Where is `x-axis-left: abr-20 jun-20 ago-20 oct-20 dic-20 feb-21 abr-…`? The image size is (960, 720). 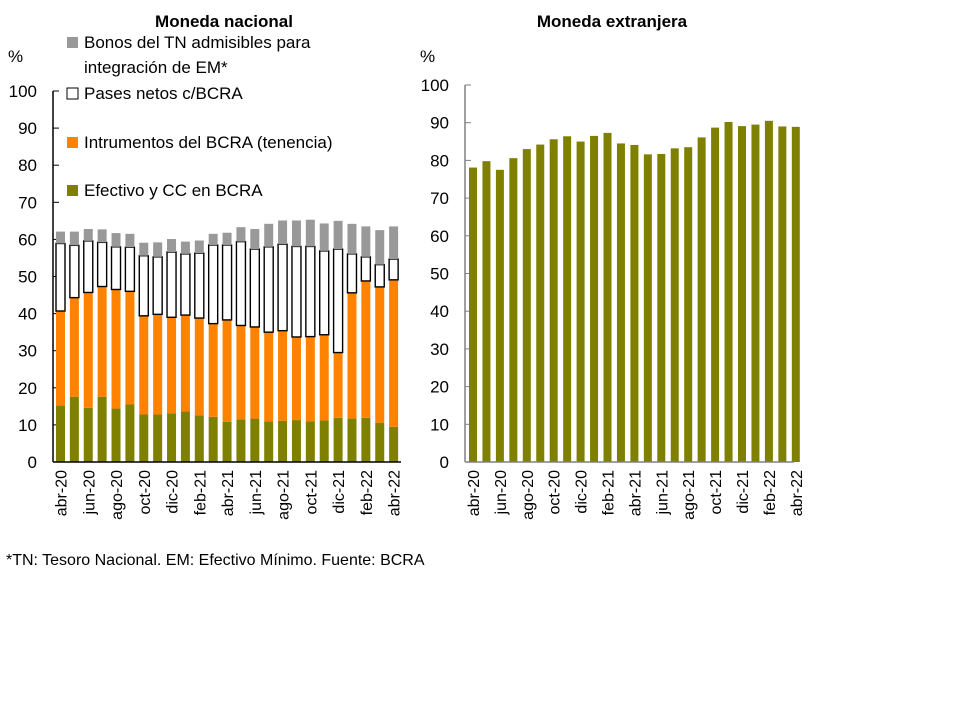 x-axis-left: abr-20 jun-20 ago-20 oct-20 dic-20 feb-21 abr-… is located at coordinates (228, 490).